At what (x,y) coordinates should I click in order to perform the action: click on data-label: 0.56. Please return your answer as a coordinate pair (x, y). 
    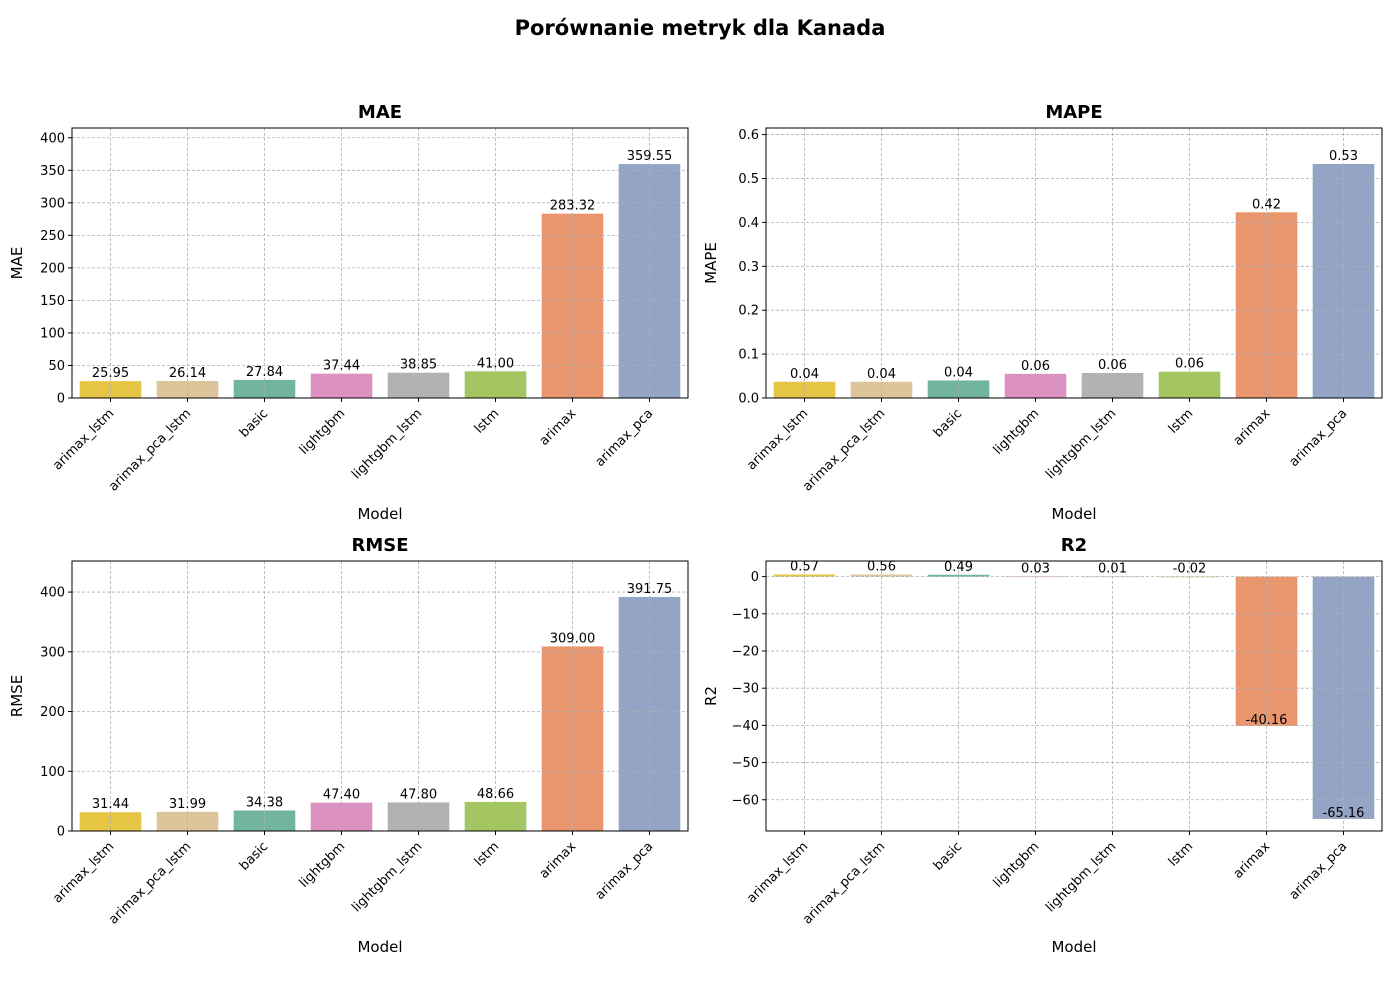
    Looking at the image, I should click on (881, 567).